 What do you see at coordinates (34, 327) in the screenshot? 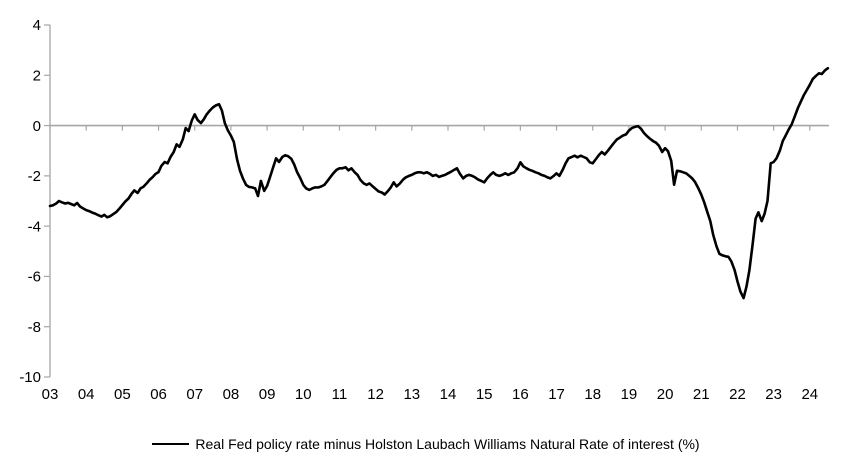
I see `y-axis-tick-label: -8` at bounding box center [34, 327].